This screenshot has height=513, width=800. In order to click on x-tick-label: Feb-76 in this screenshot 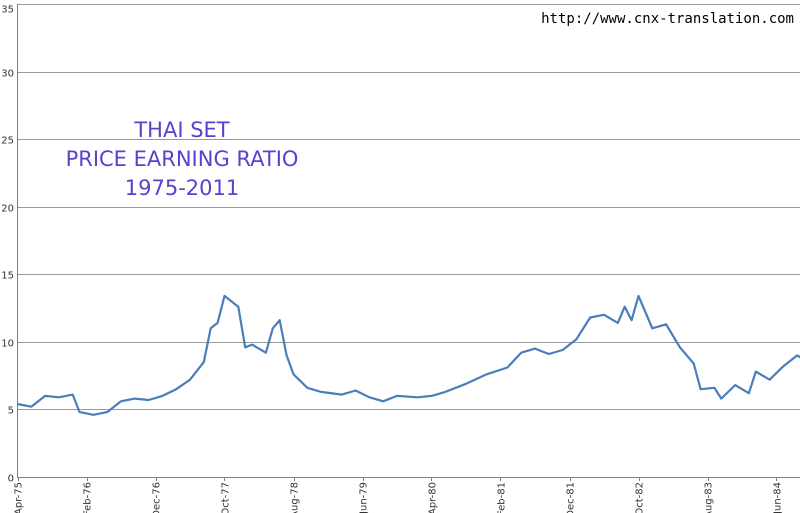, I will do `click(88, 497)`.